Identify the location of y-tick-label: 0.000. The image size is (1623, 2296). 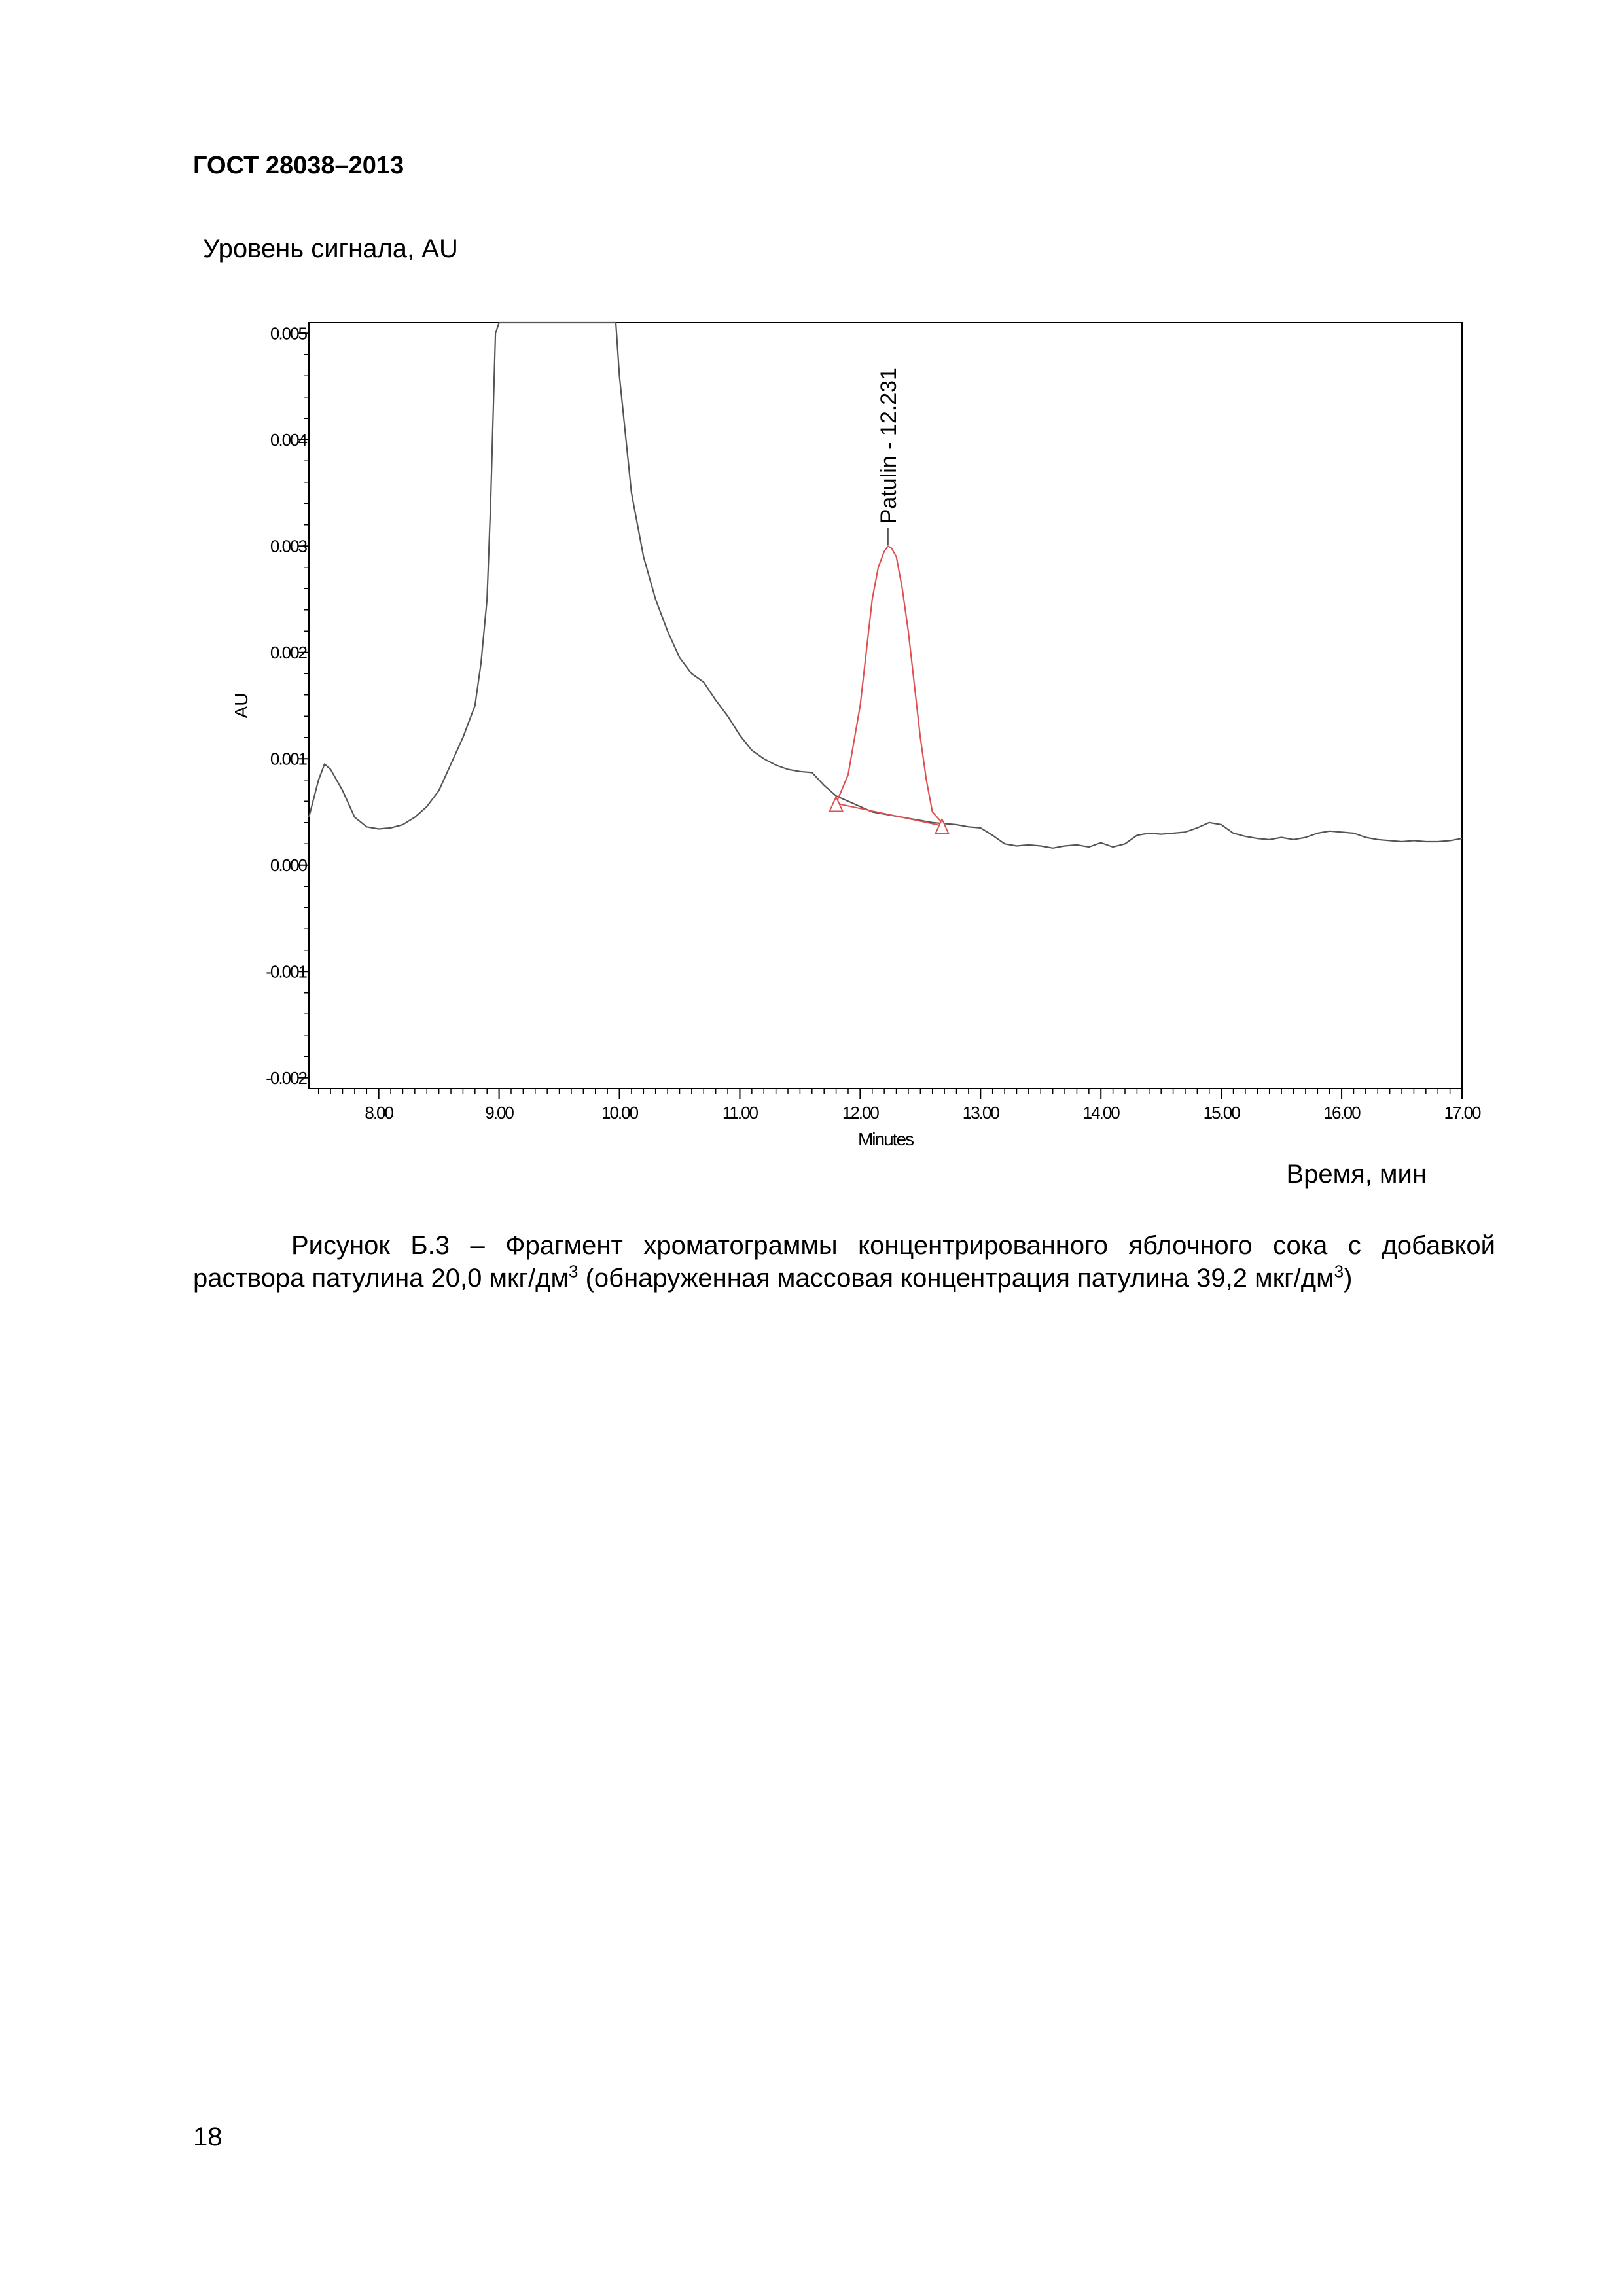
(289, 865).